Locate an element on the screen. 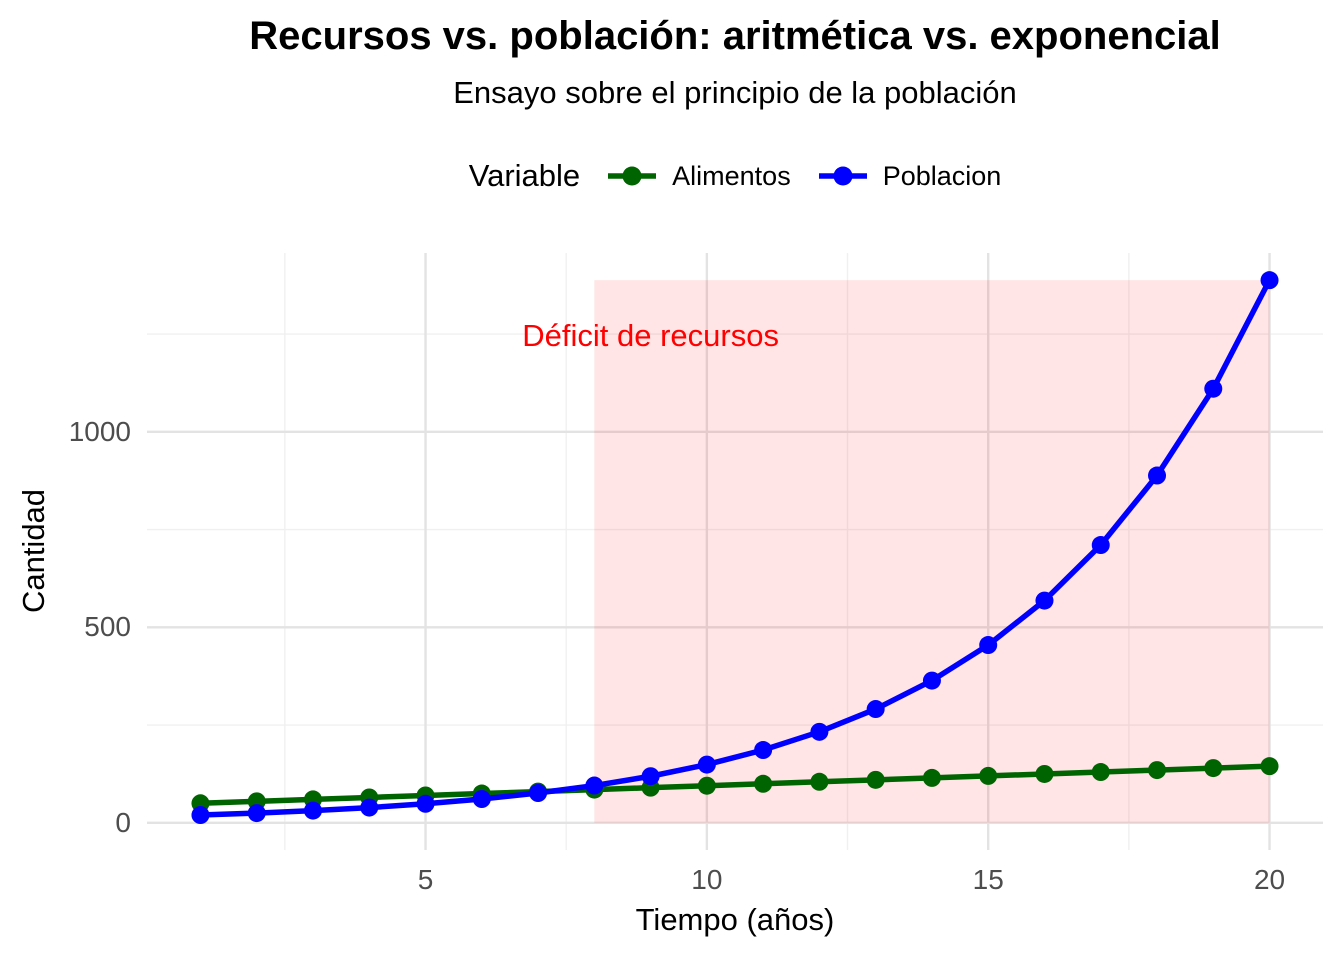 This screenshot has height=960, width=1344. x-tick-label-10: 10 is located at coordinates (707, 879).